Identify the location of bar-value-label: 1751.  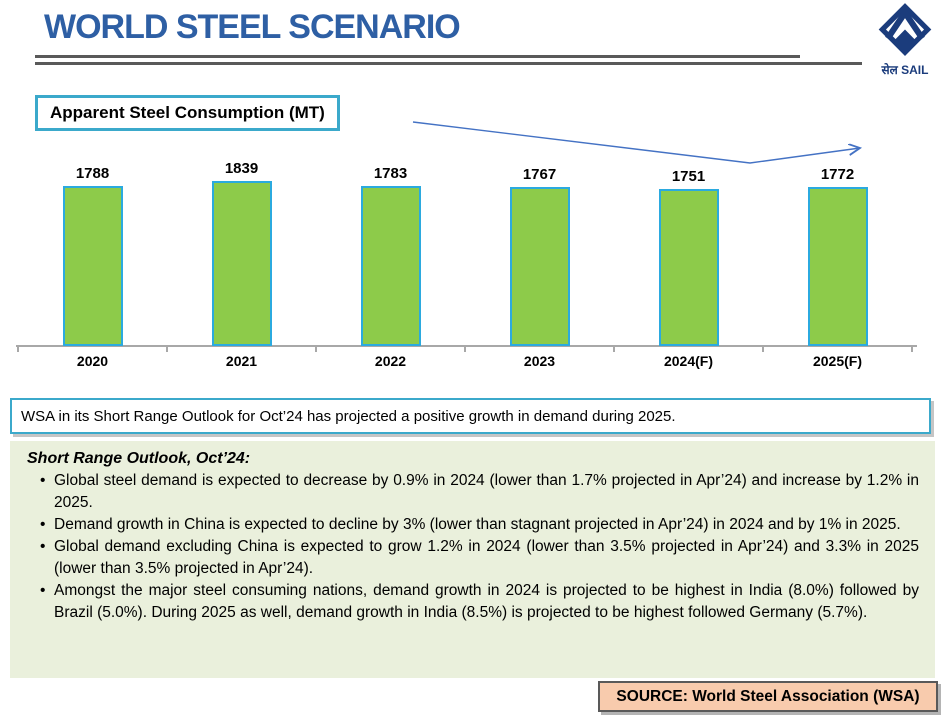
(688, 176).